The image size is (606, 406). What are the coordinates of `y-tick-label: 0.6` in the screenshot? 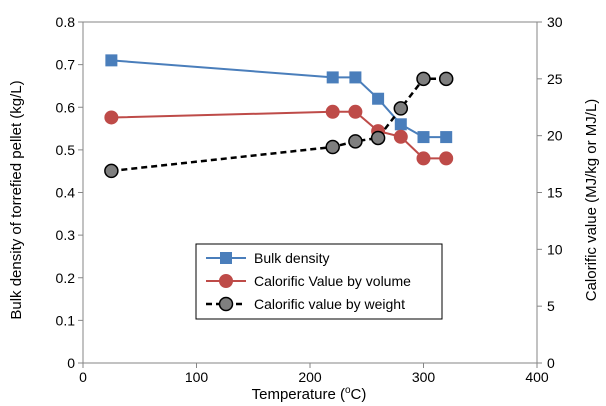 It's located at (66, 107).